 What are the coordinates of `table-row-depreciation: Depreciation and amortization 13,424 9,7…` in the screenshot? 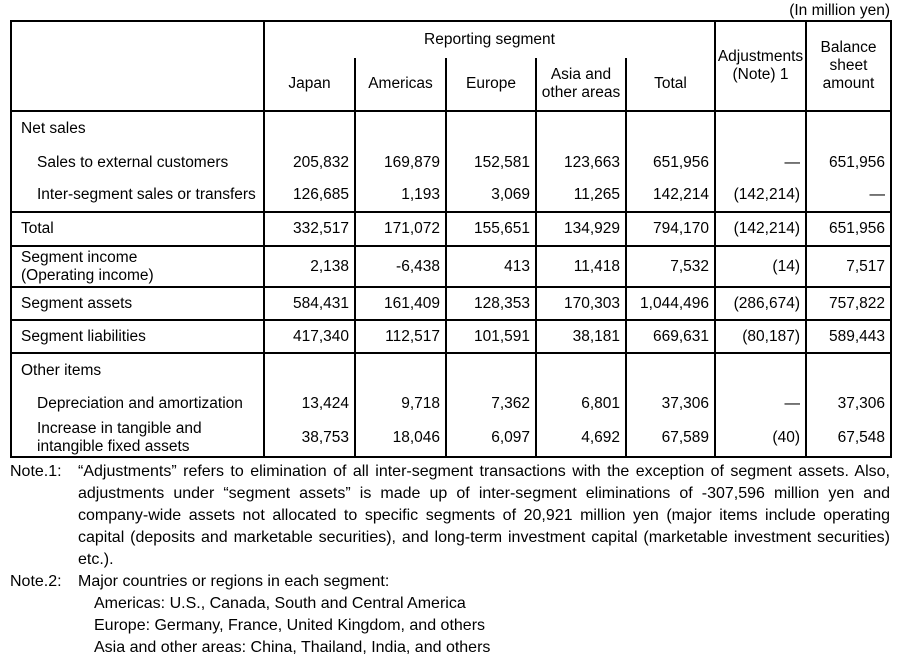 It's located at (451, 403).